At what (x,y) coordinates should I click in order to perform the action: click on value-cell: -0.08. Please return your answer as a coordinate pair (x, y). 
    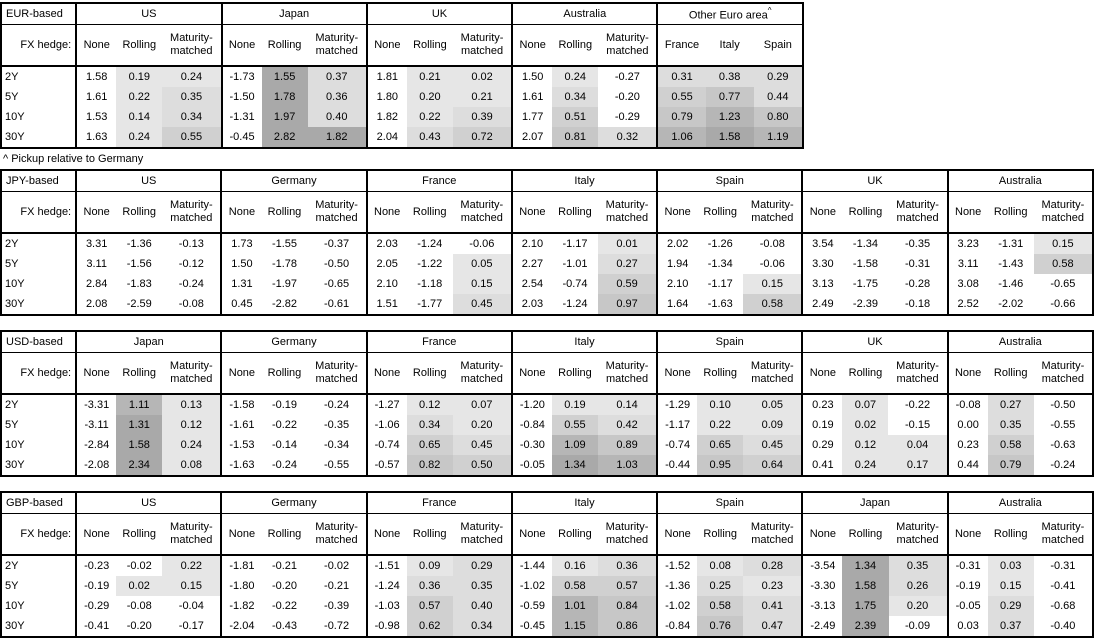
    Looking at the image, I should click on (773, 243).